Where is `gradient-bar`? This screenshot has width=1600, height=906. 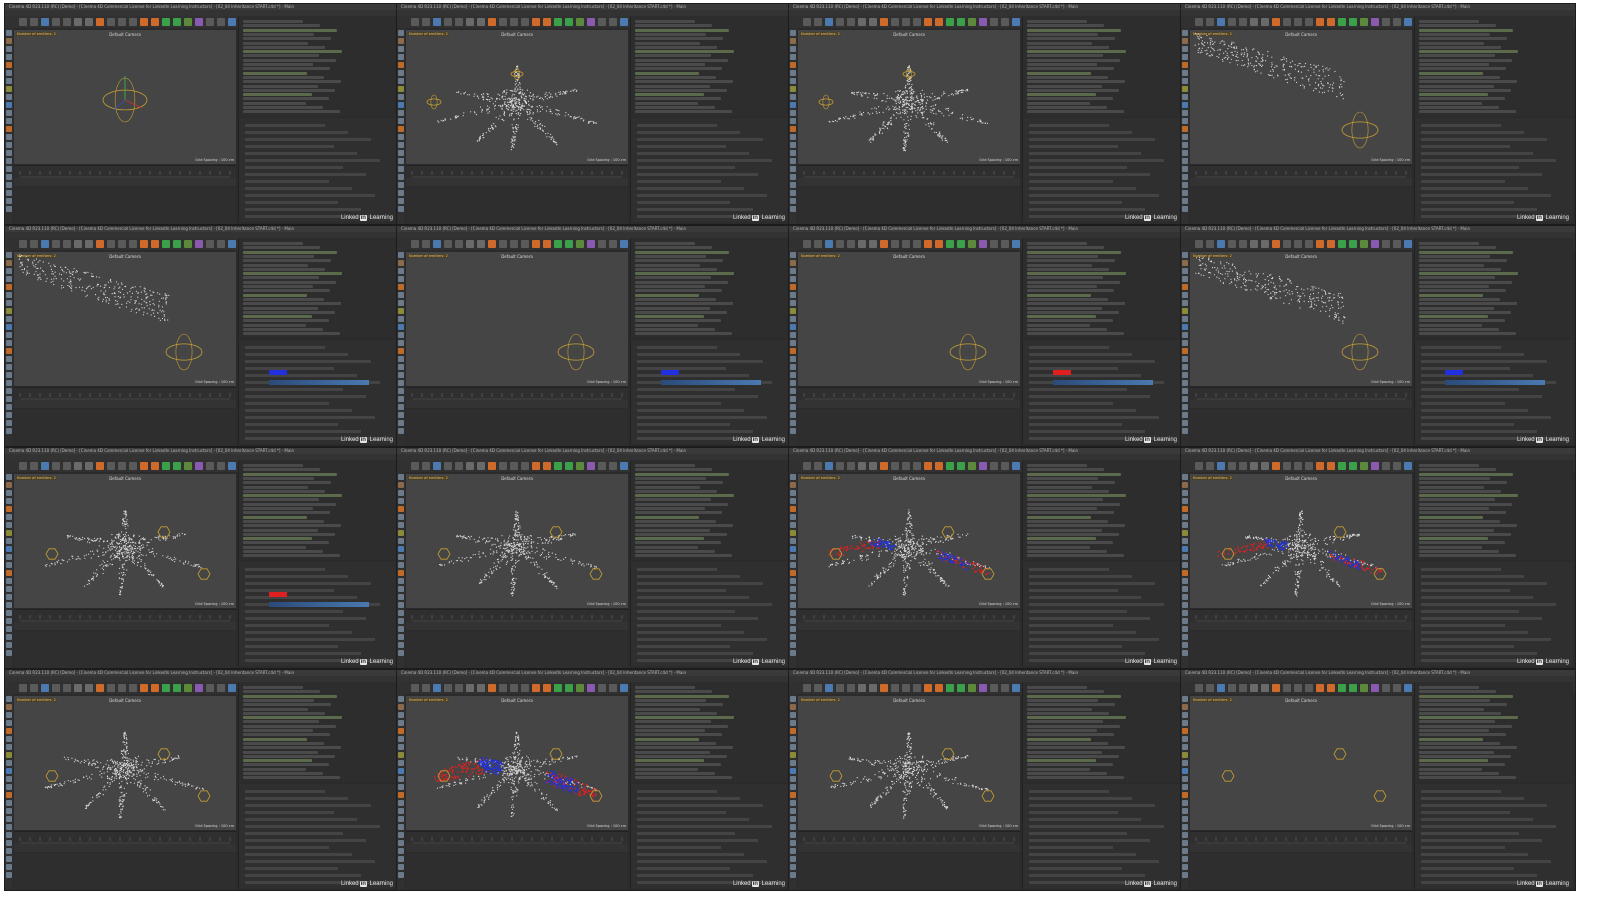 gradient-bar is located at coordinates (1103, 382).